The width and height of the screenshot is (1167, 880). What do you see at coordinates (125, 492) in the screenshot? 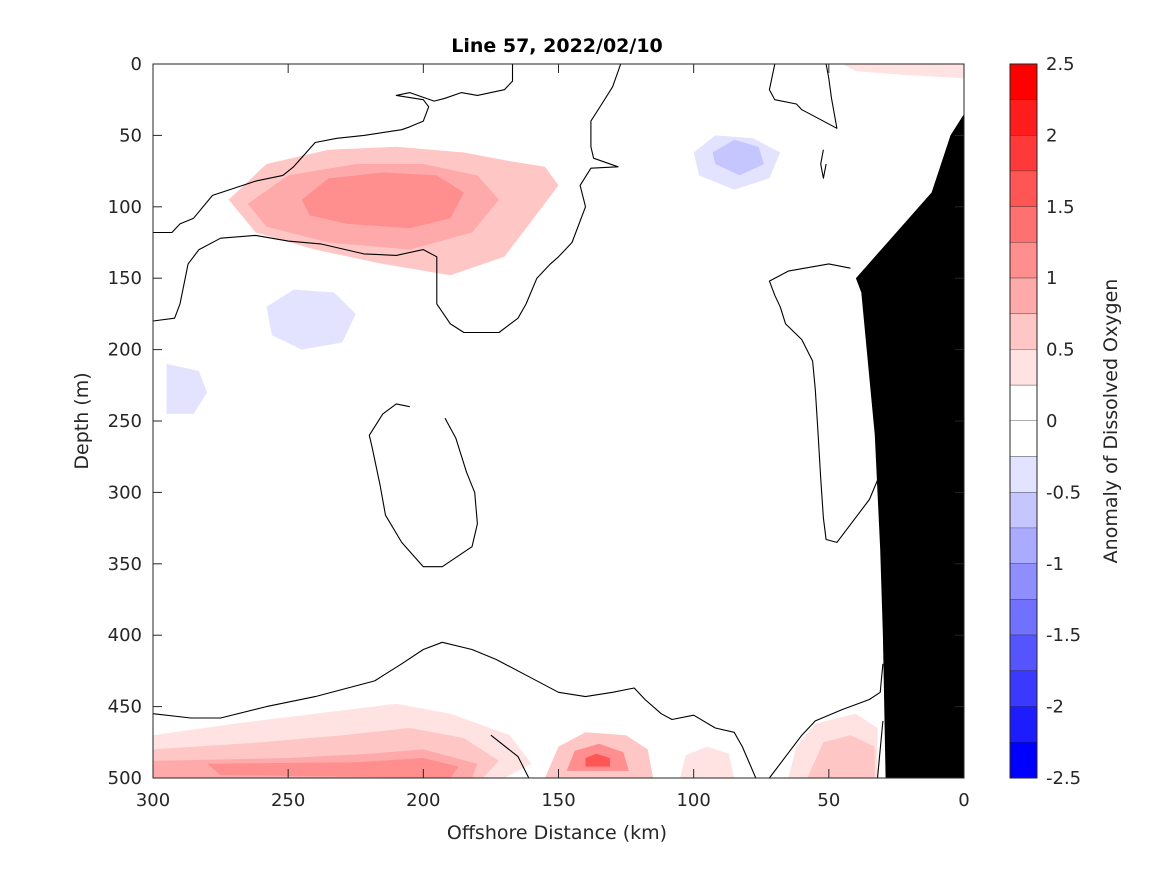
I see `y-tick-label: 300` at bounding box center [125, 492].